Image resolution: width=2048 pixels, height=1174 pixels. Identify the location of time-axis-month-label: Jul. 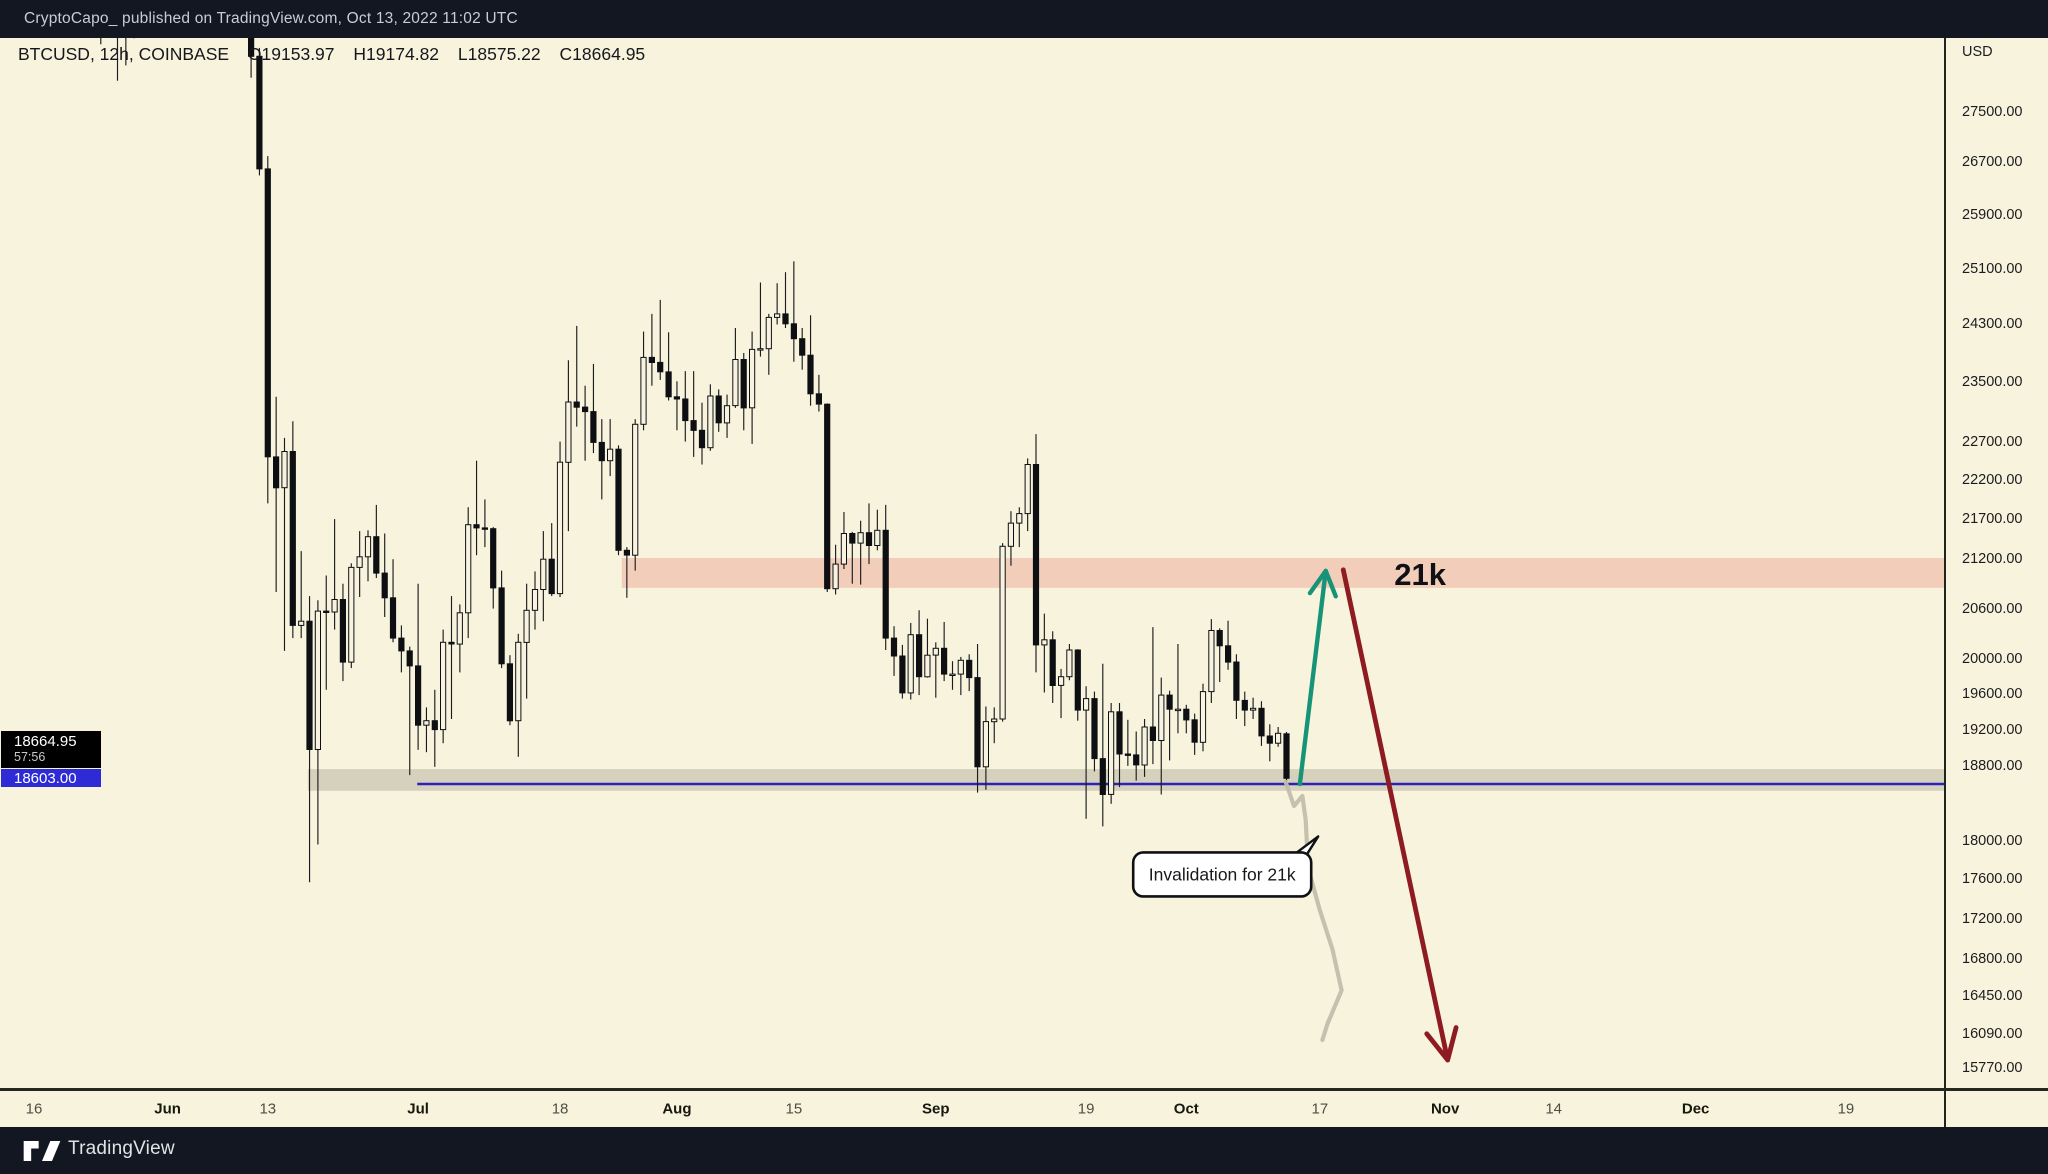
(418, 1109).